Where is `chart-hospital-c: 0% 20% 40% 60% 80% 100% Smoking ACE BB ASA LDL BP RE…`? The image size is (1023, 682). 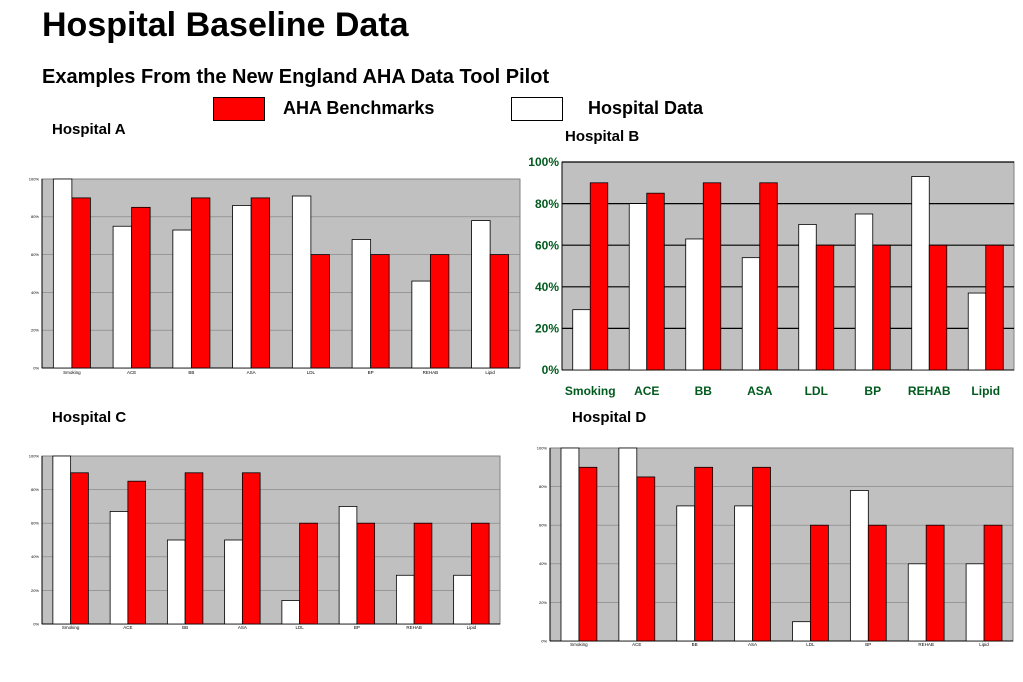 chart-hospital-c: 0% 20% 40% 60% 80% 100% Smoking ACE BB ASA LDL BP RE… is located at coordinates (265, 541).